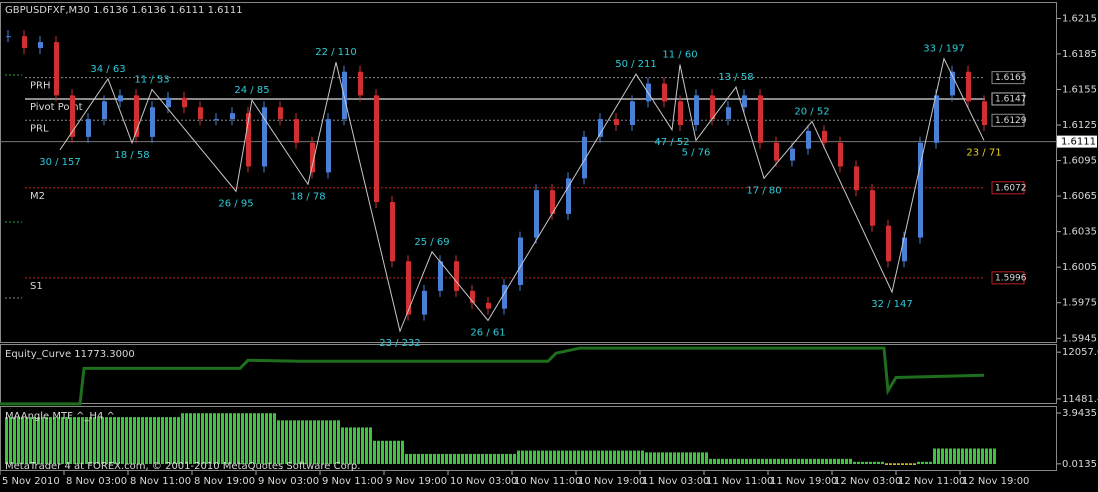  Describe the element at coordinates (56, 107) in the screenshot. I see `level-label: Pivot Point` at that location.